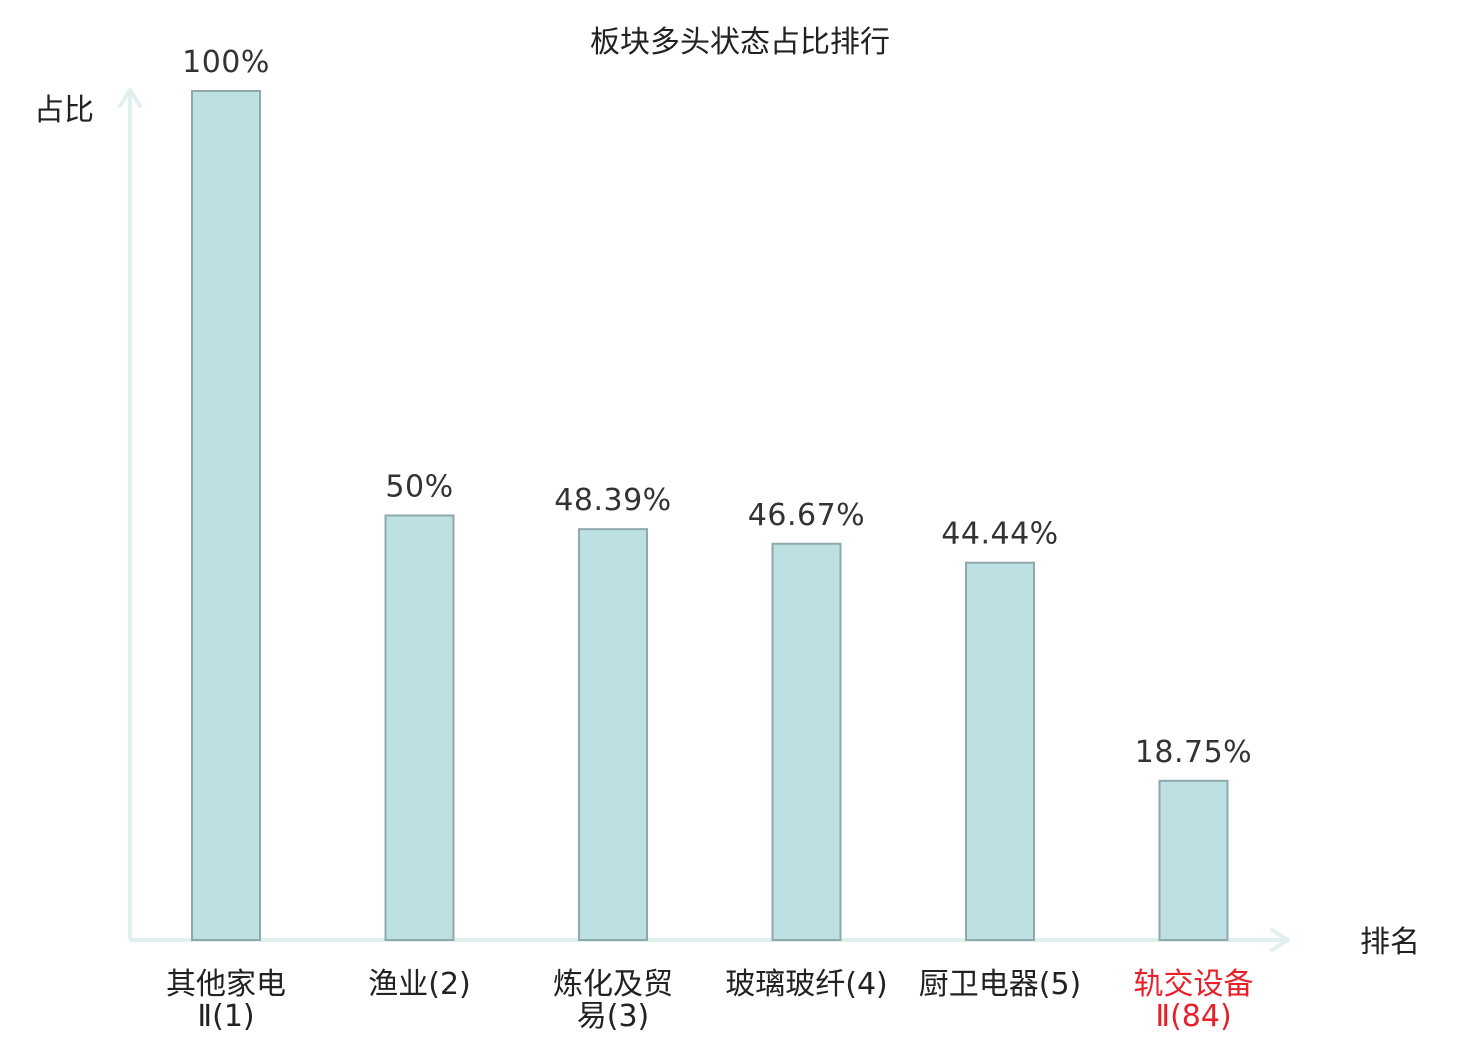 The height and width of the screenshot is (1040, 1480). Describe the element at coordinates (806, 984) in the screenshot. I see `category-label-4: 玻璃玻纤(4)` at that location.